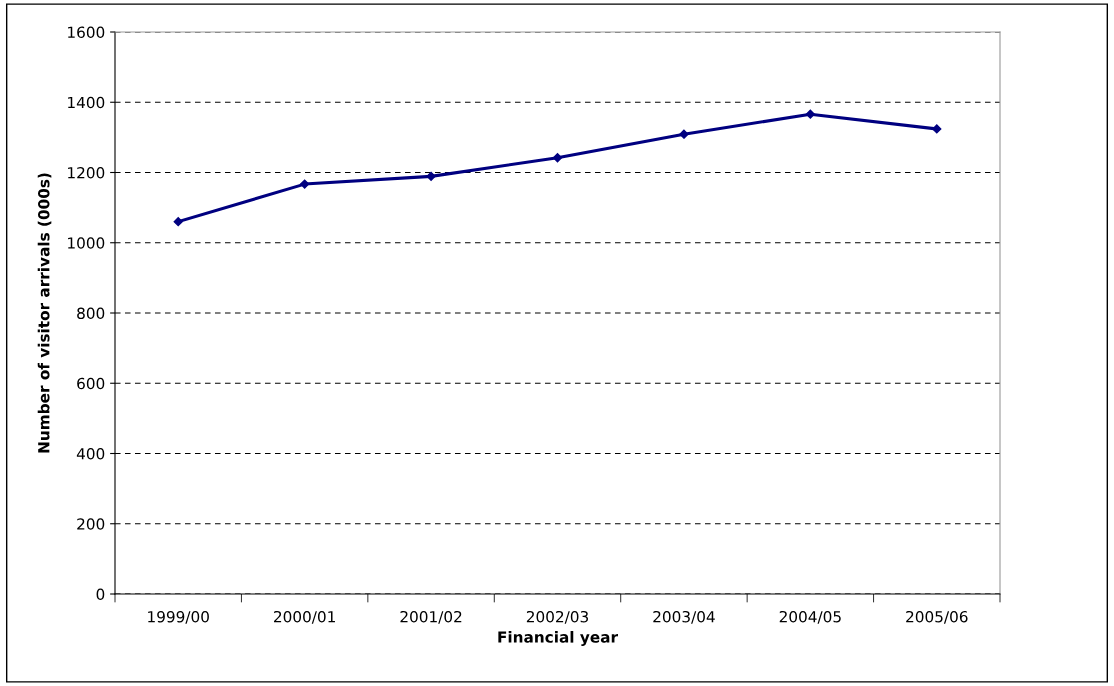 The height and width of the screenshot is (686, 1114). What do you see at coordinates (557, 617) in the screenshot?
I see `x-tick-label: 2002/03` at bounding box center [557, 617].